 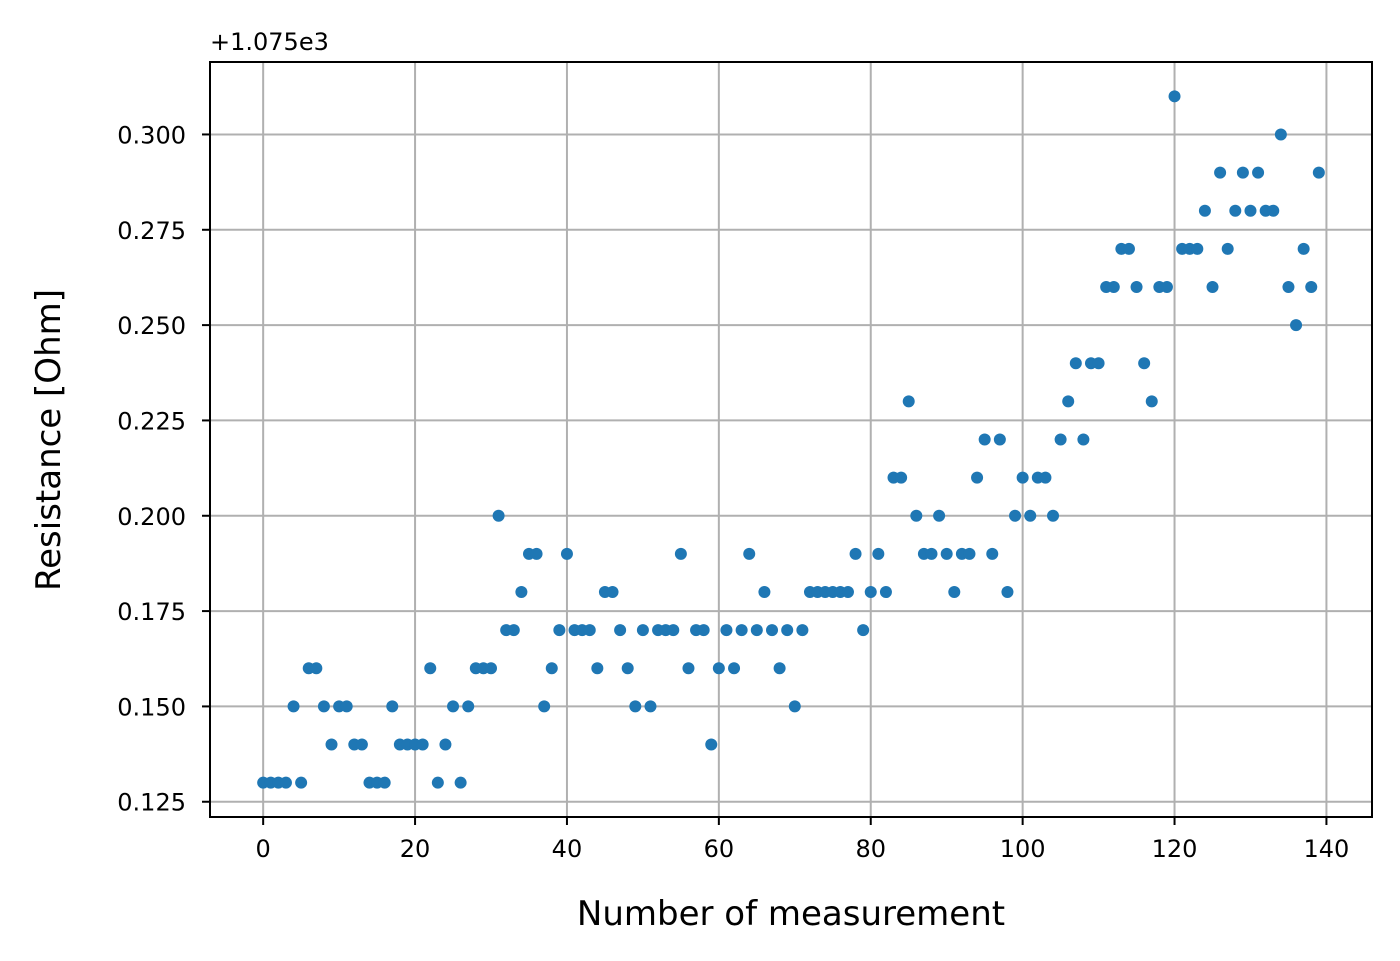 I want to click on y-axis-ticks: 0.125 0.150 0.175 0.200 0.225 0.250 0.275 0.300, so click(x=163, y=469).